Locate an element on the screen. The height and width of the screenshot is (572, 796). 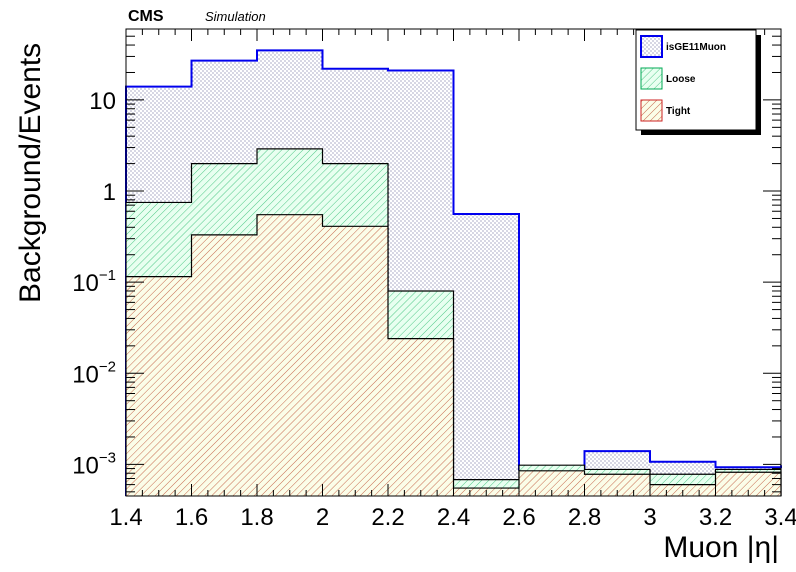
legend-swatch-tight is located at coordinates (651, 110).